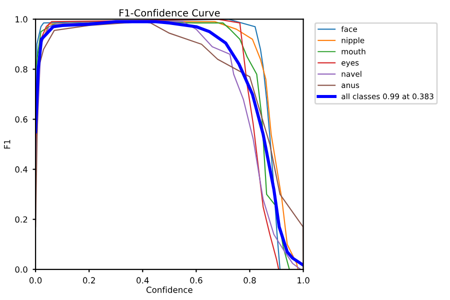  What do you see at coordinates (21, 269) in the screenshot?
I see `y-tick-label: 0.0` at bounding box center [21, 269].